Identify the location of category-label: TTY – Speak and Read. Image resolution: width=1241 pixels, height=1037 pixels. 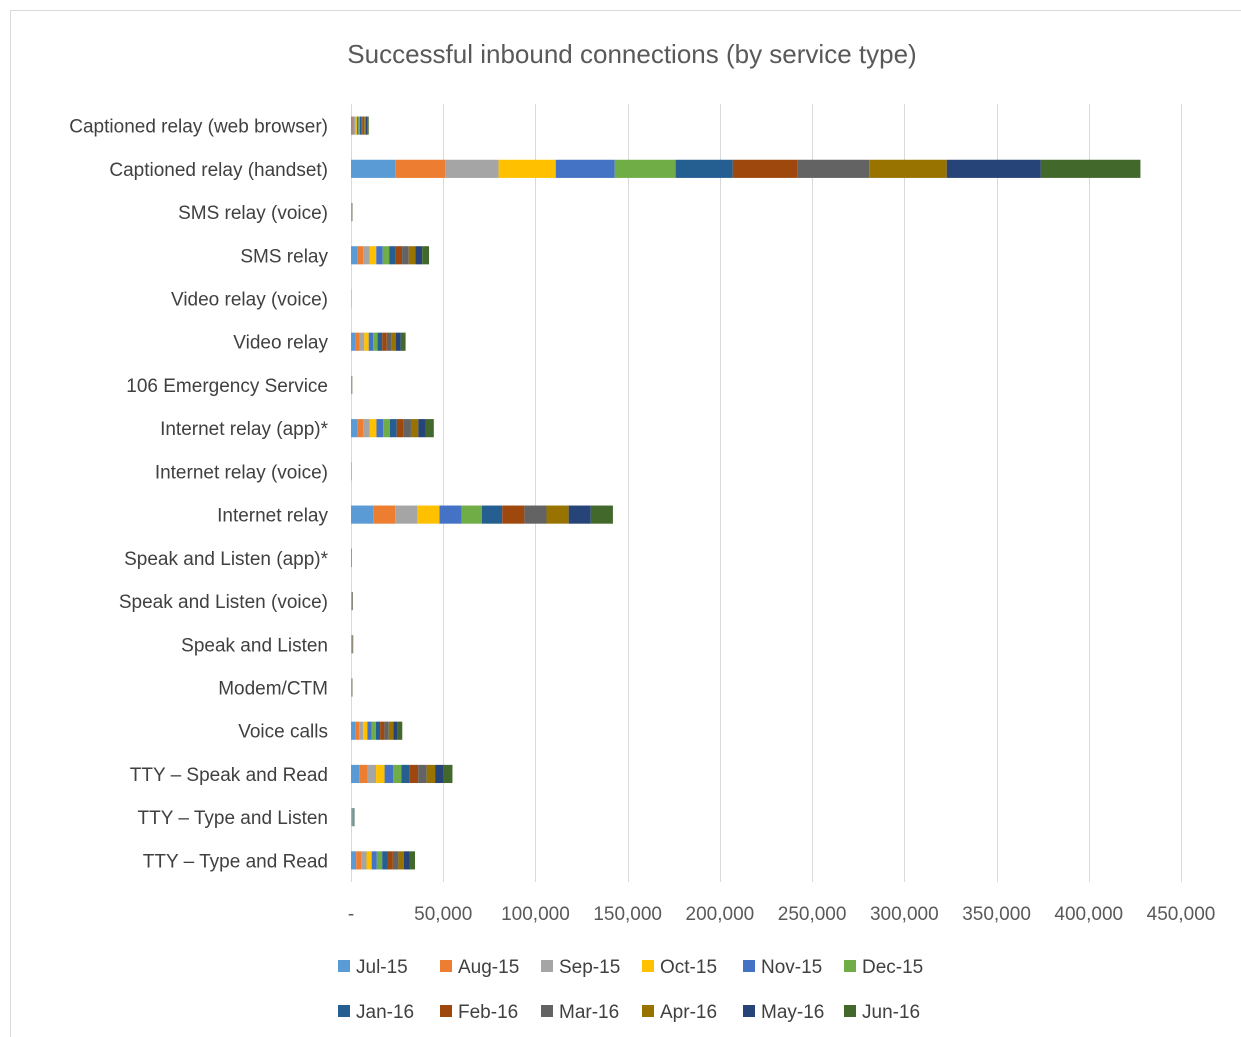
(229, 775).